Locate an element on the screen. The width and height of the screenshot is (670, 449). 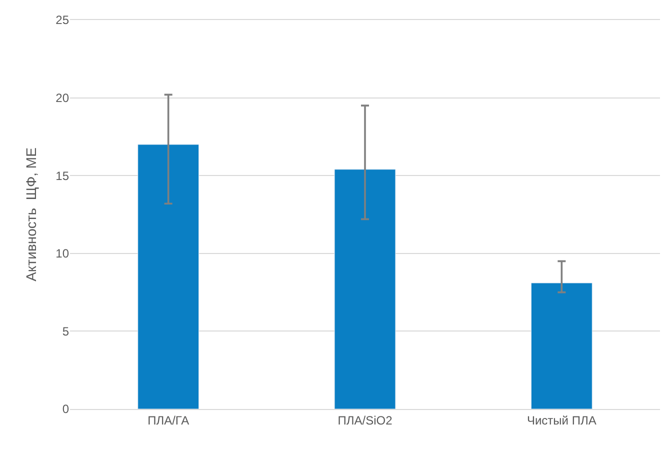
y-tick-label: 10 is located at coordinates (63, 253).